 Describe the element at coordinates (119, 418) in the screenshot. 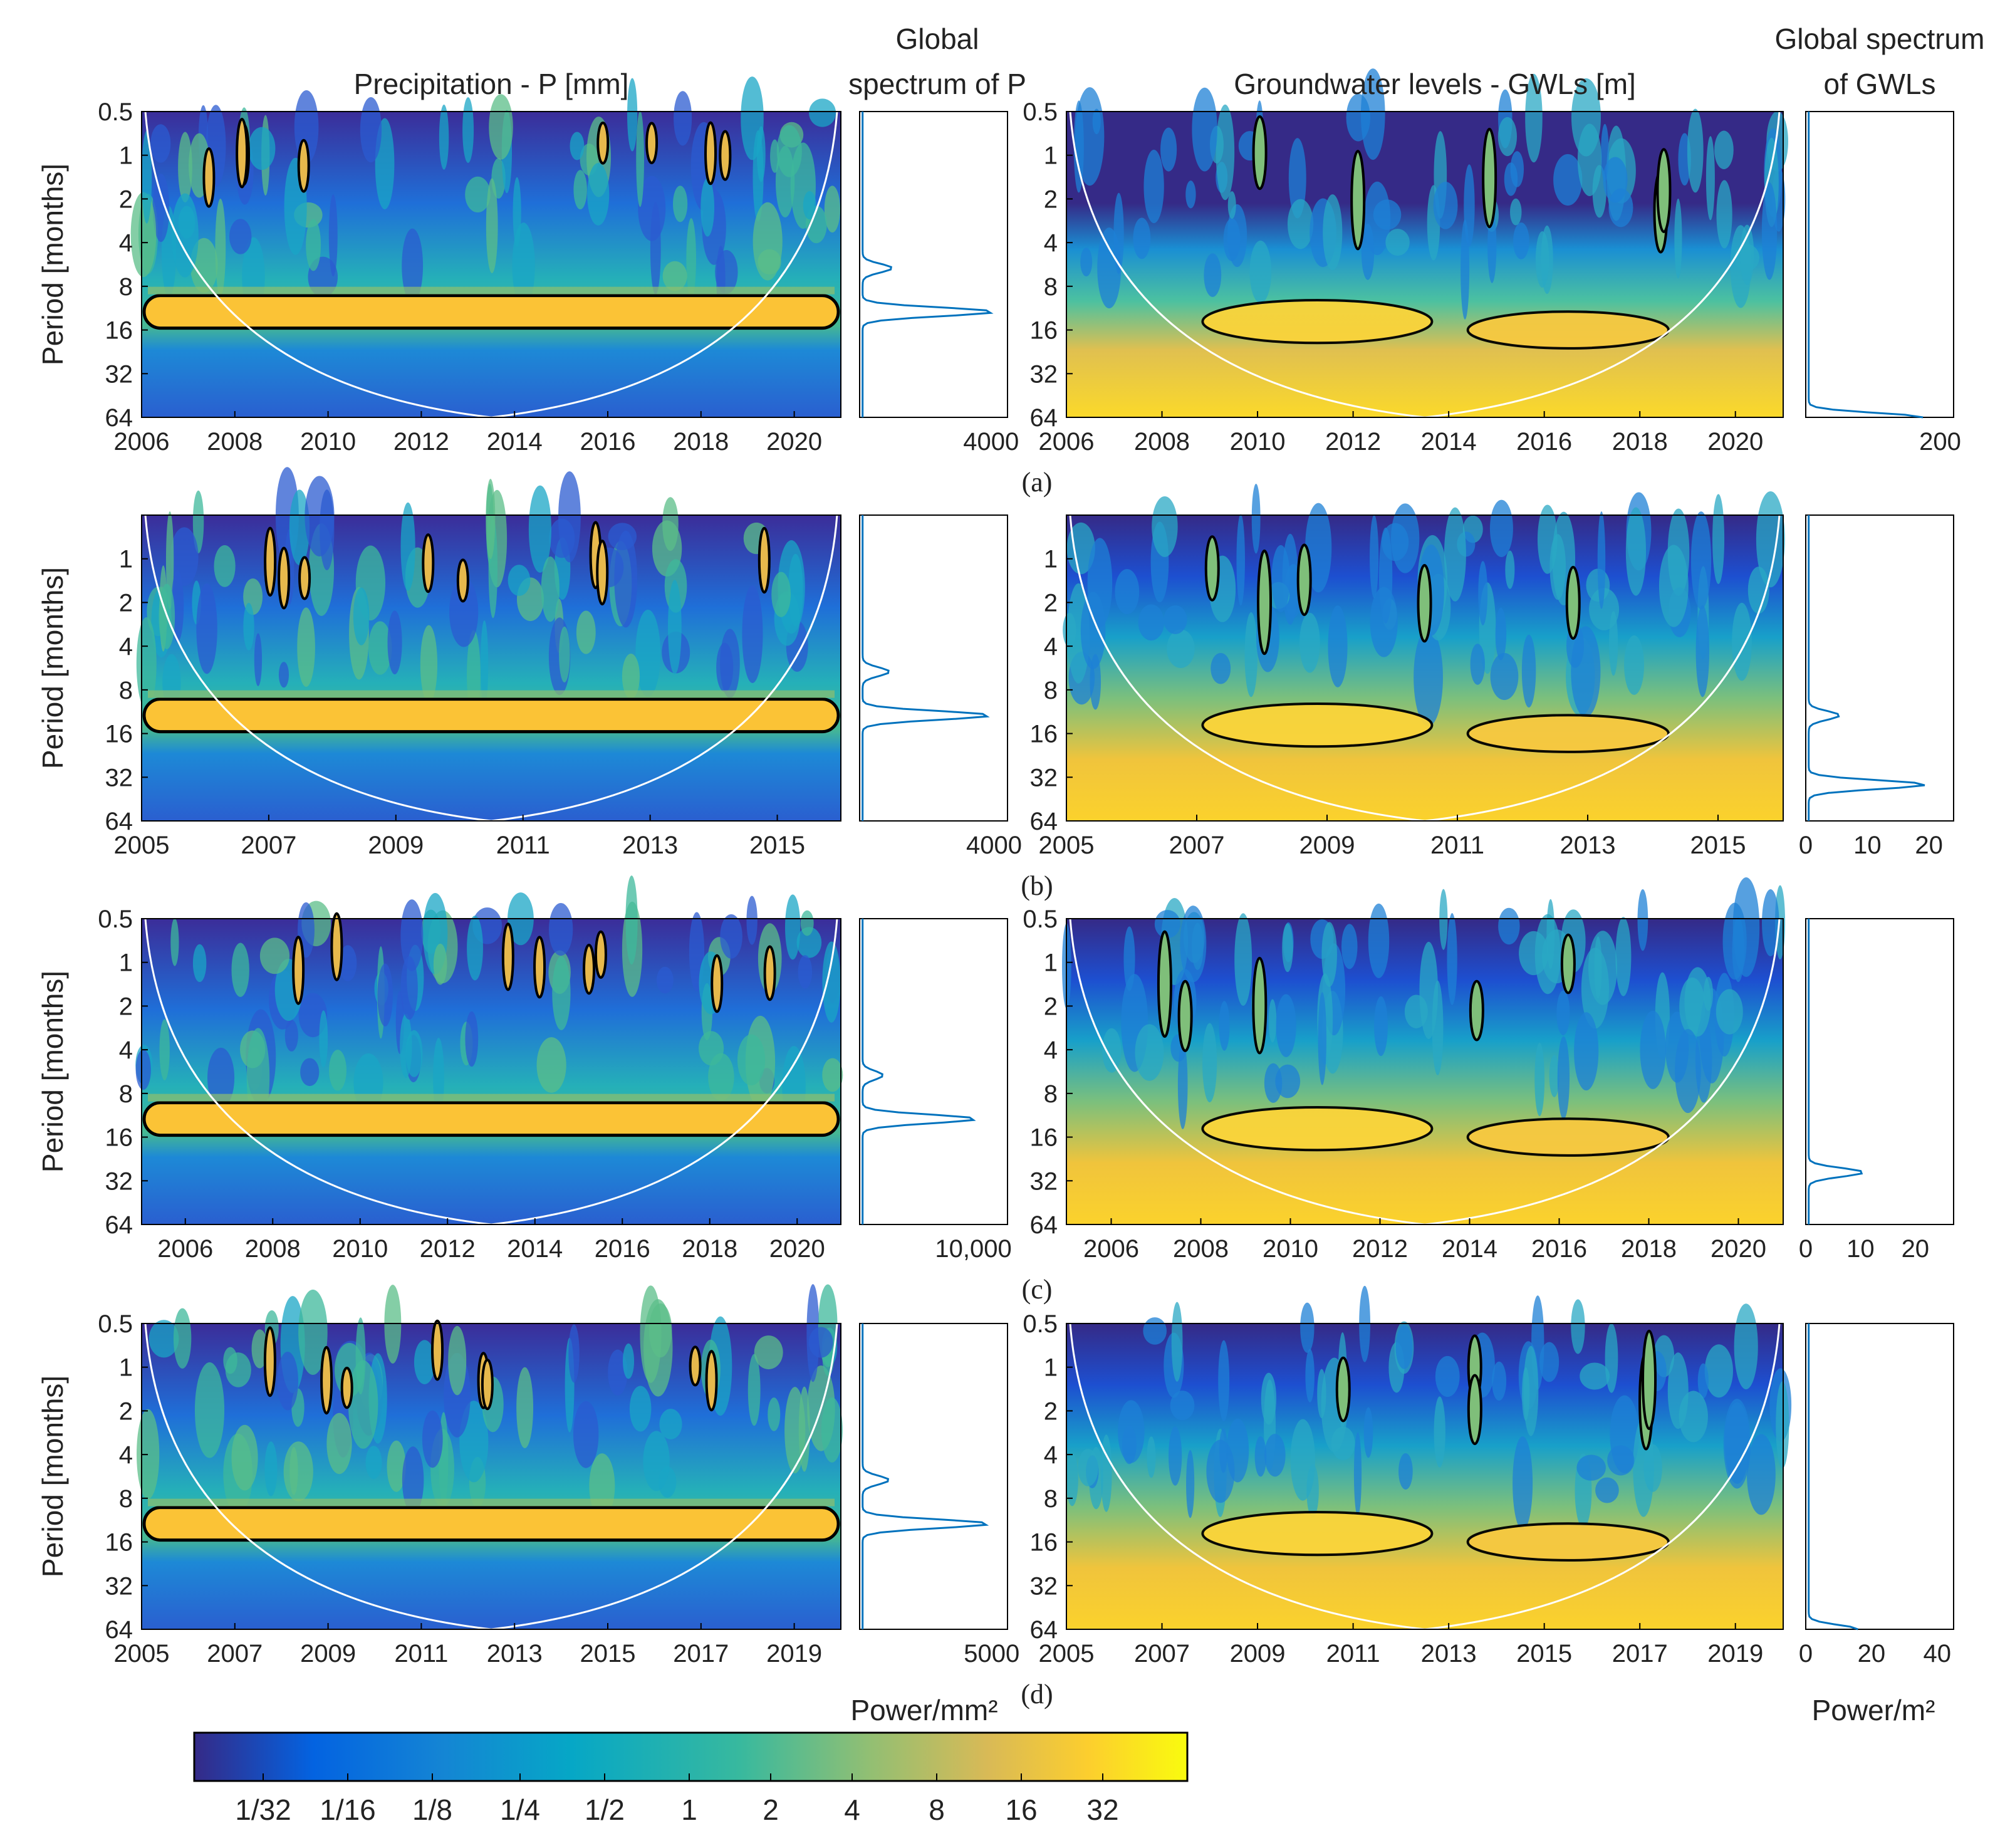

I see `y-tick-label: 64` at that location.